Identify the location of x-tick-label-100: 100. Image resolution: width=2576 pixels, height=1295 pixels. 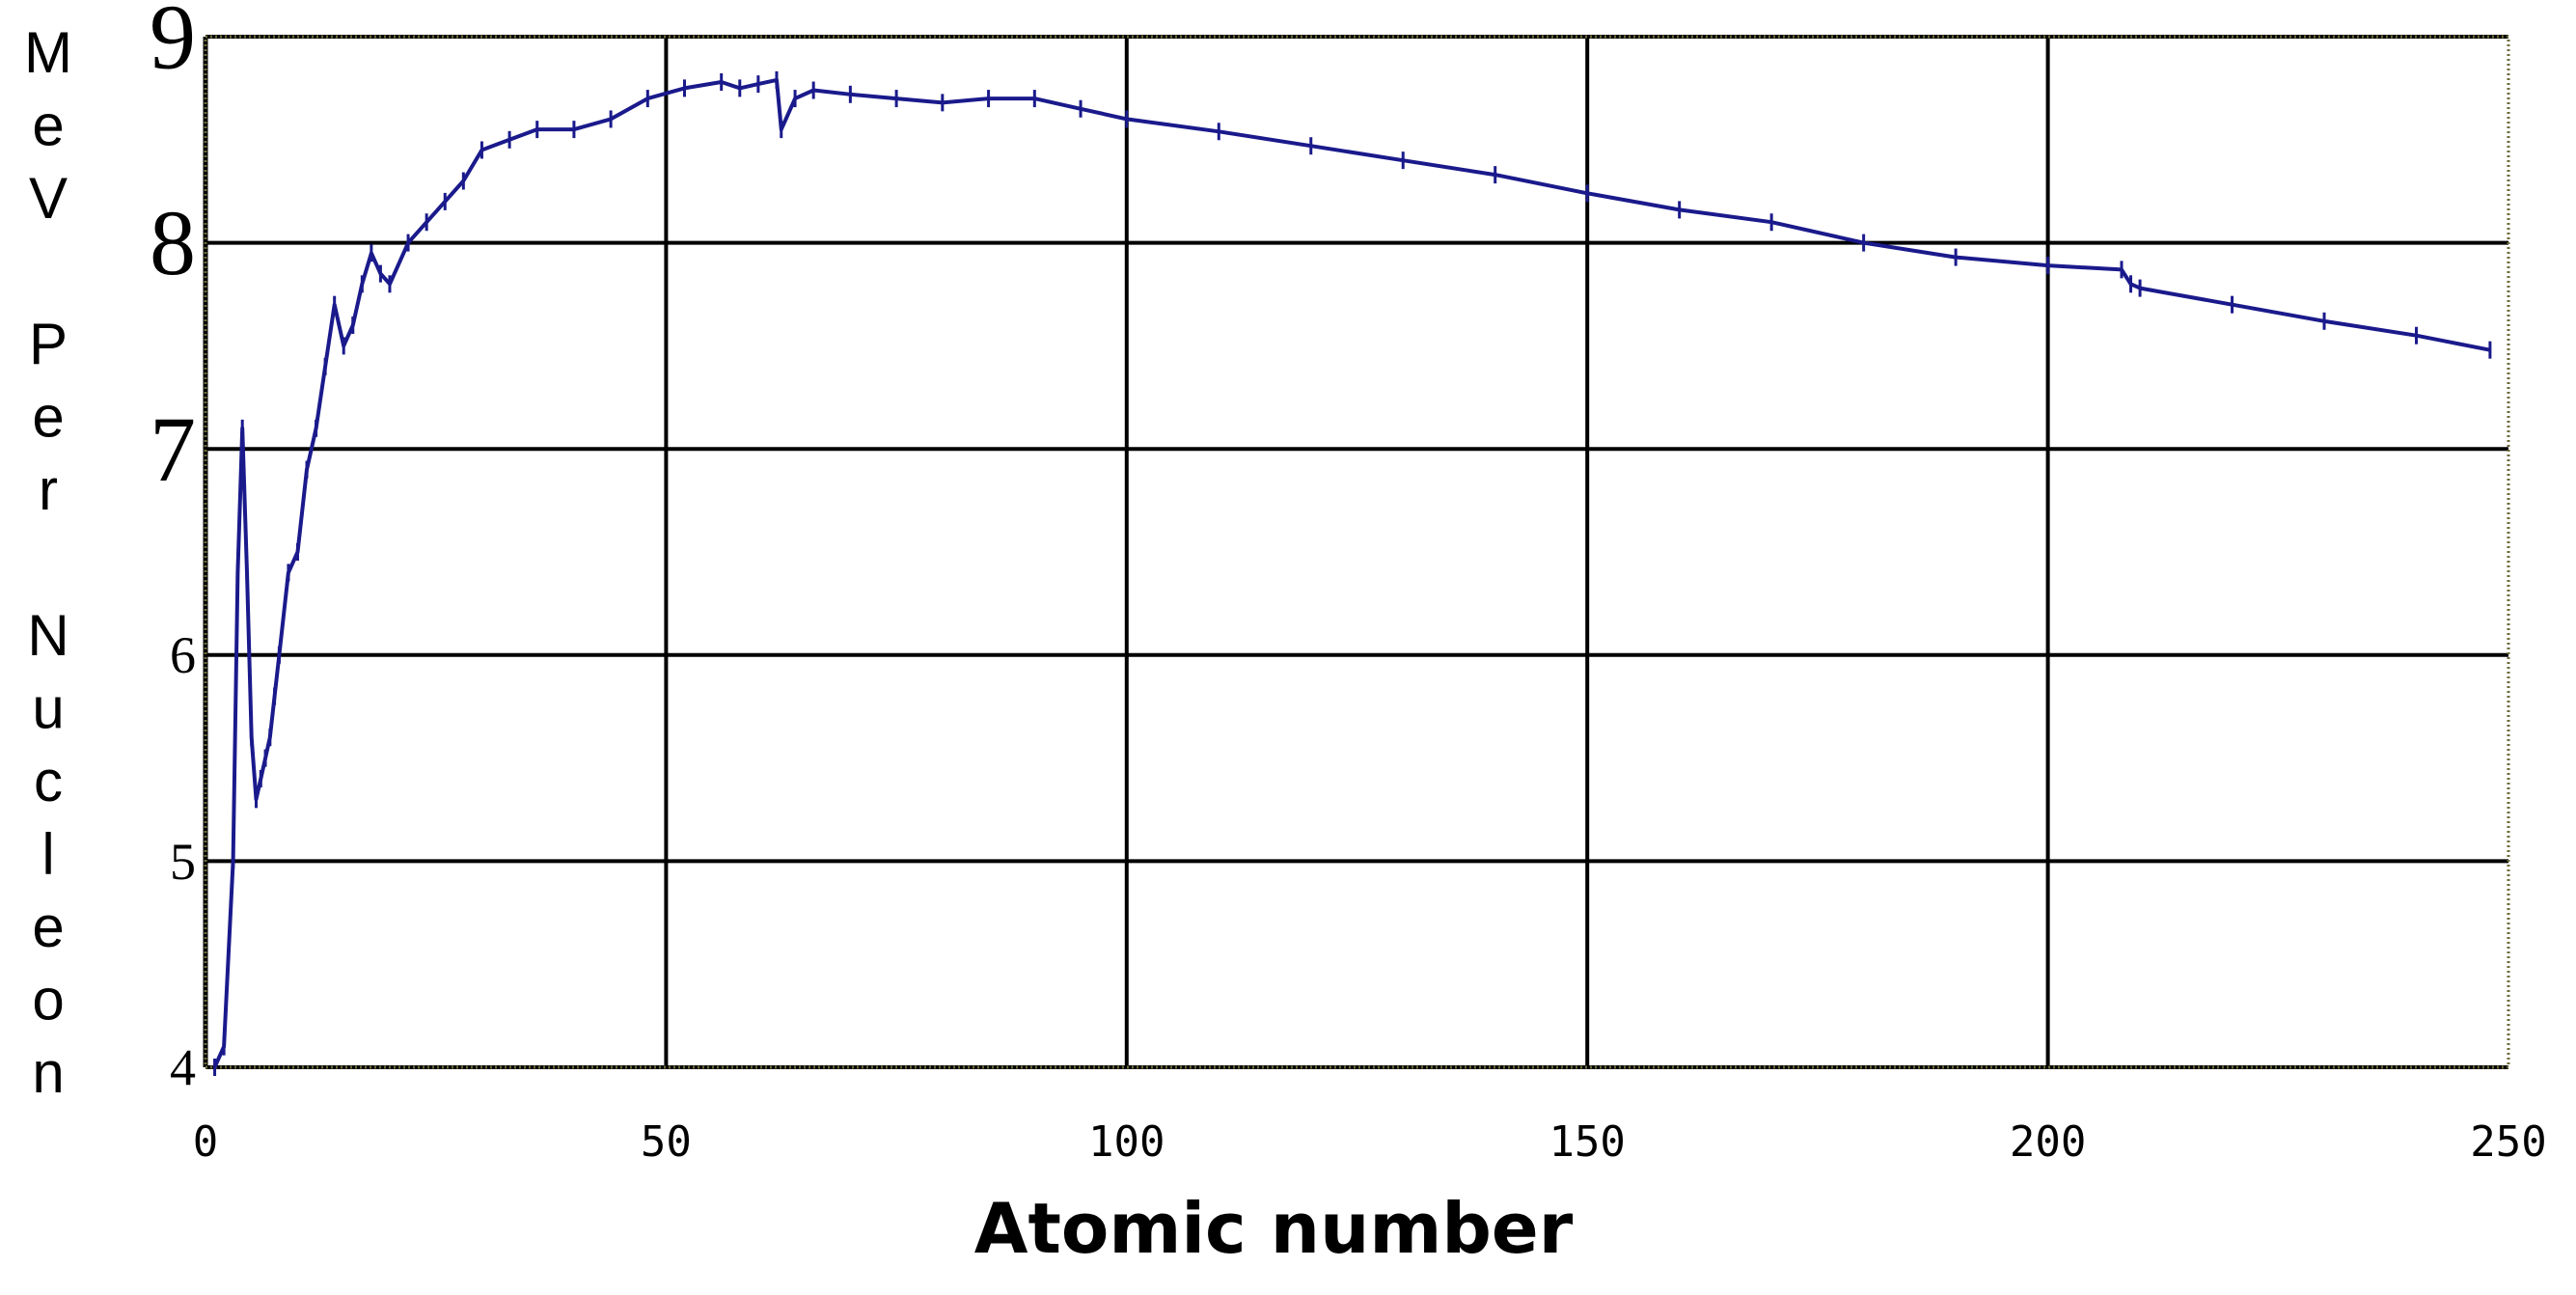
(1126, 1142).